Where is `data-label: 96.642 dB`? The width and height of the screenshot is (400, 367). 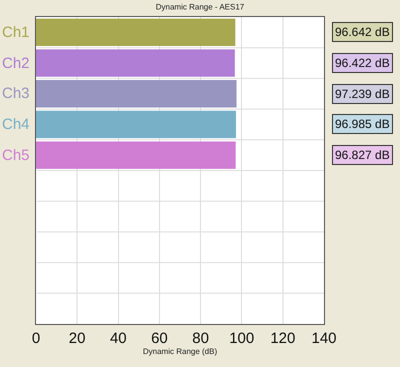 data-label: 96.642 dB is located at coordinates (362, 32).